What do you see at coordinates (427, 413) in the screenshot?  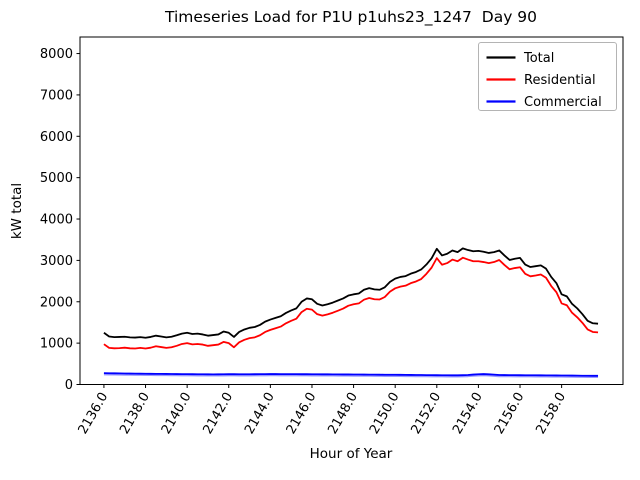 I see `x-tick-label: 2152.0` at bounding box center [427, 413].